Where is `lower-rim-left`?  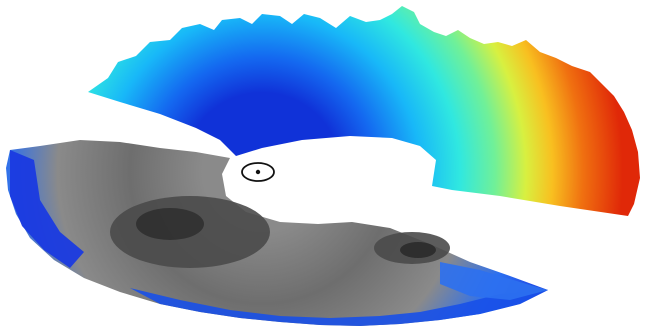 lower-rim-left is located at coordinates (47, 209).